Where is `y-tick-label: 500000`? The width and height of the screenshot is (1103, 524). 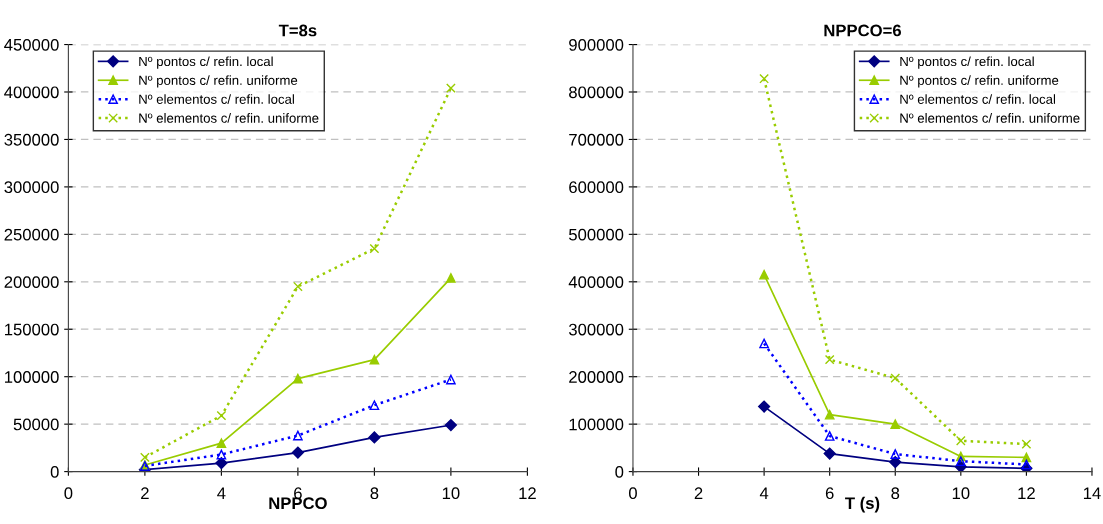 y-tick-label: 500000 is located at coordinates (596, 234).